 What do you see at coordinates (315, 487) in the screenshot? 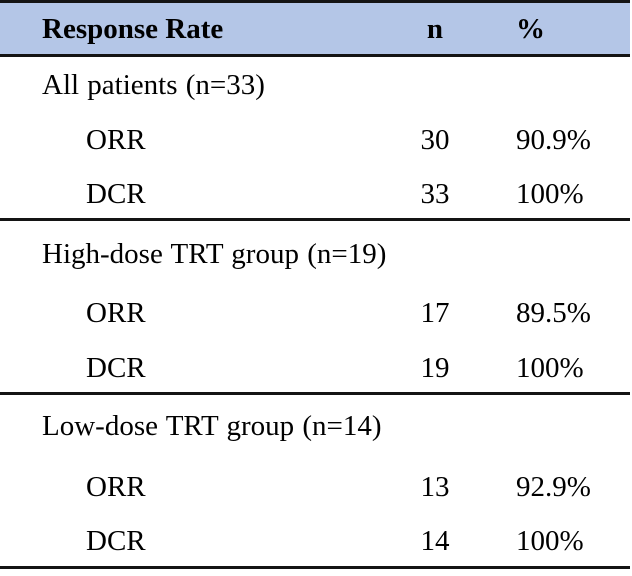
I see `table-row: ORR 13 92.9%` at bounding box center [315, 487].